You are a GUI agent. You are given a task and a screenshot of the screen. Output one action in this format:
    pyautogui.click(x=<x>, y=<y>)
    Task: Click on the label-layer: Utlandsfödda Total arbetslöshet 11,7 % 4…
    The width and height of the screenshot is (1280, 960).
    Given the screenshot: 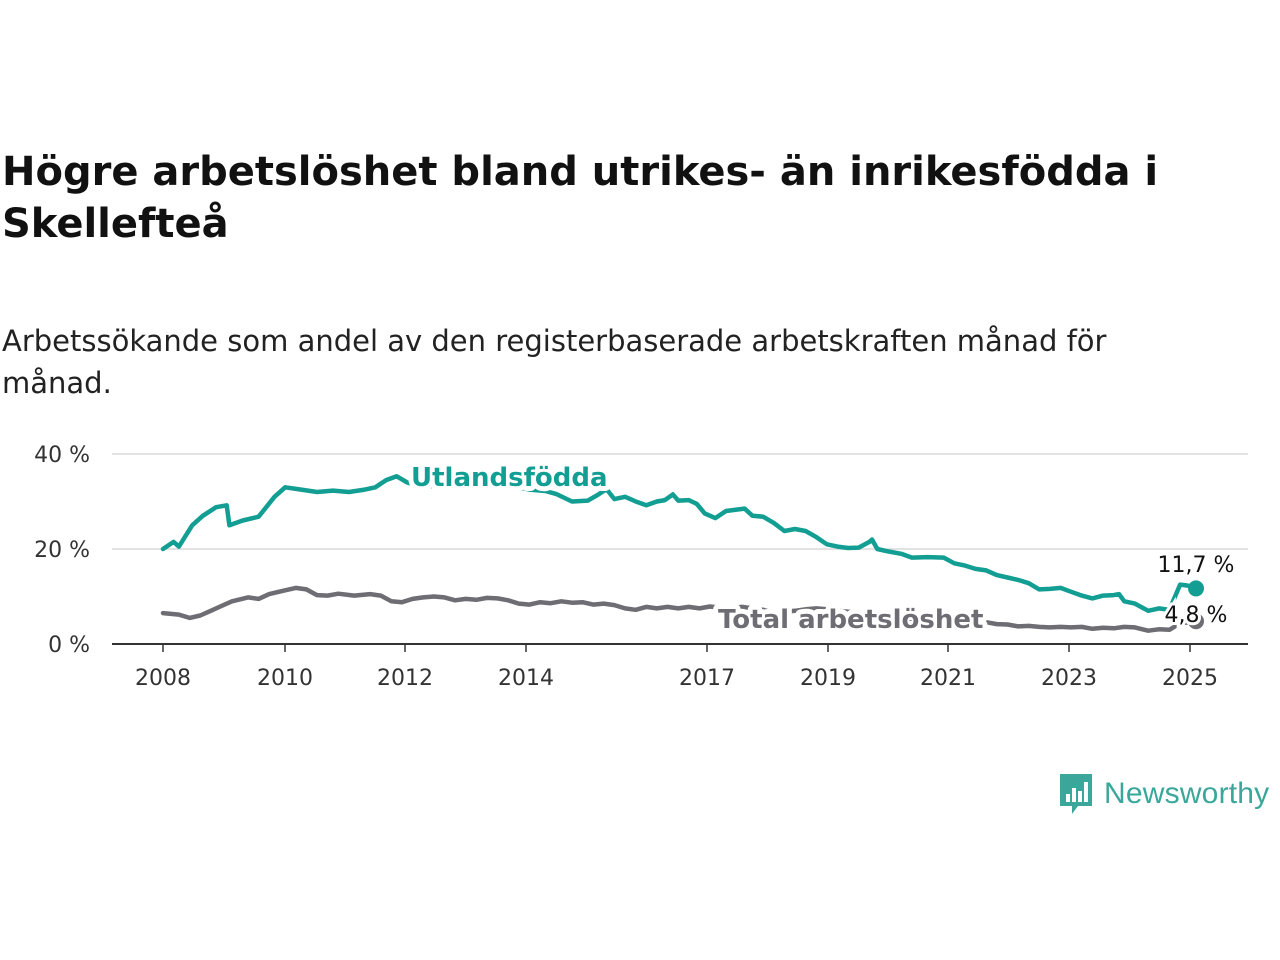 What is the action you would take?
    pyautogui.click(x=821, y=549)
    